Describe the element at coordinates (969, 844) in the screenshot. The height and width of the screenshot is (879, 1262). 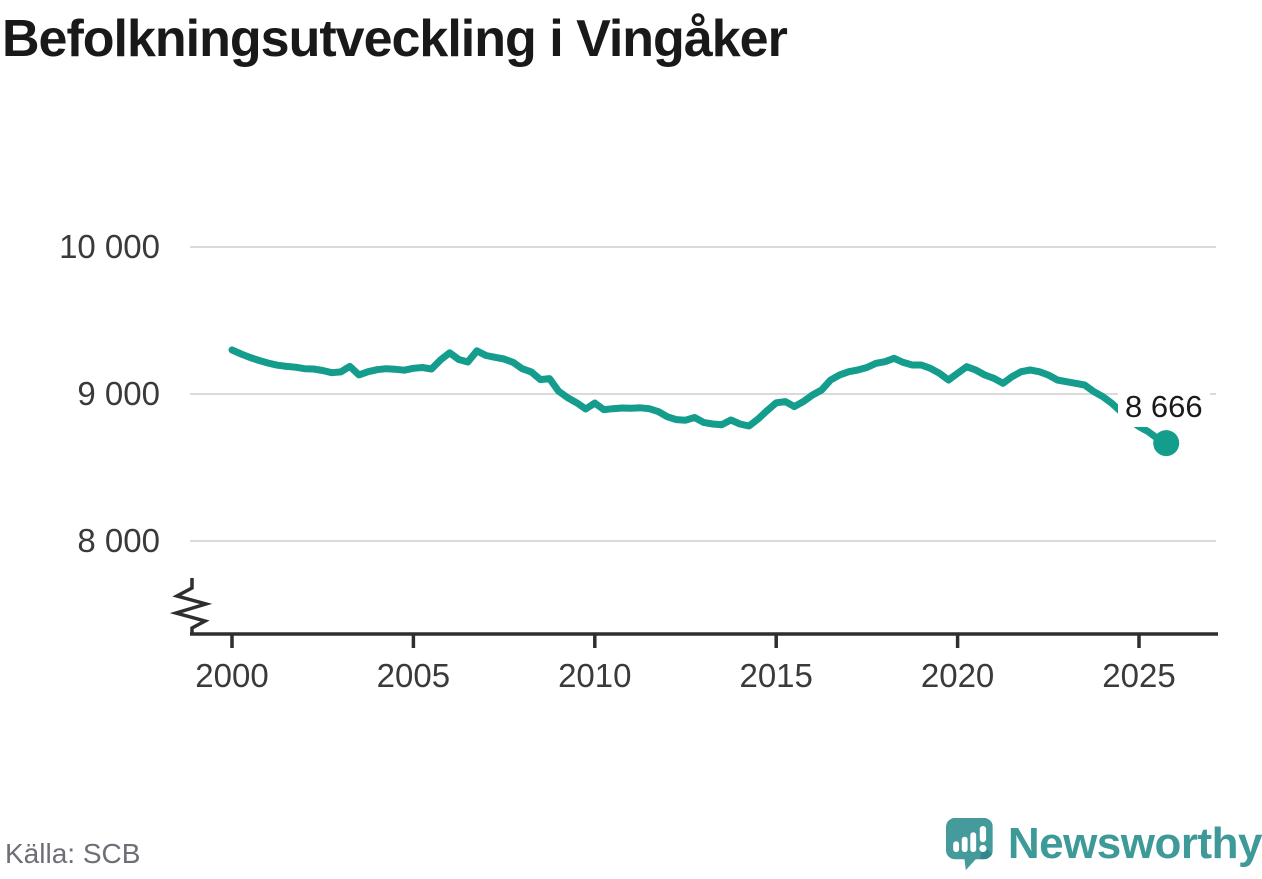
I see `newsworthy-speech-bubble-chart-icon` at that location.